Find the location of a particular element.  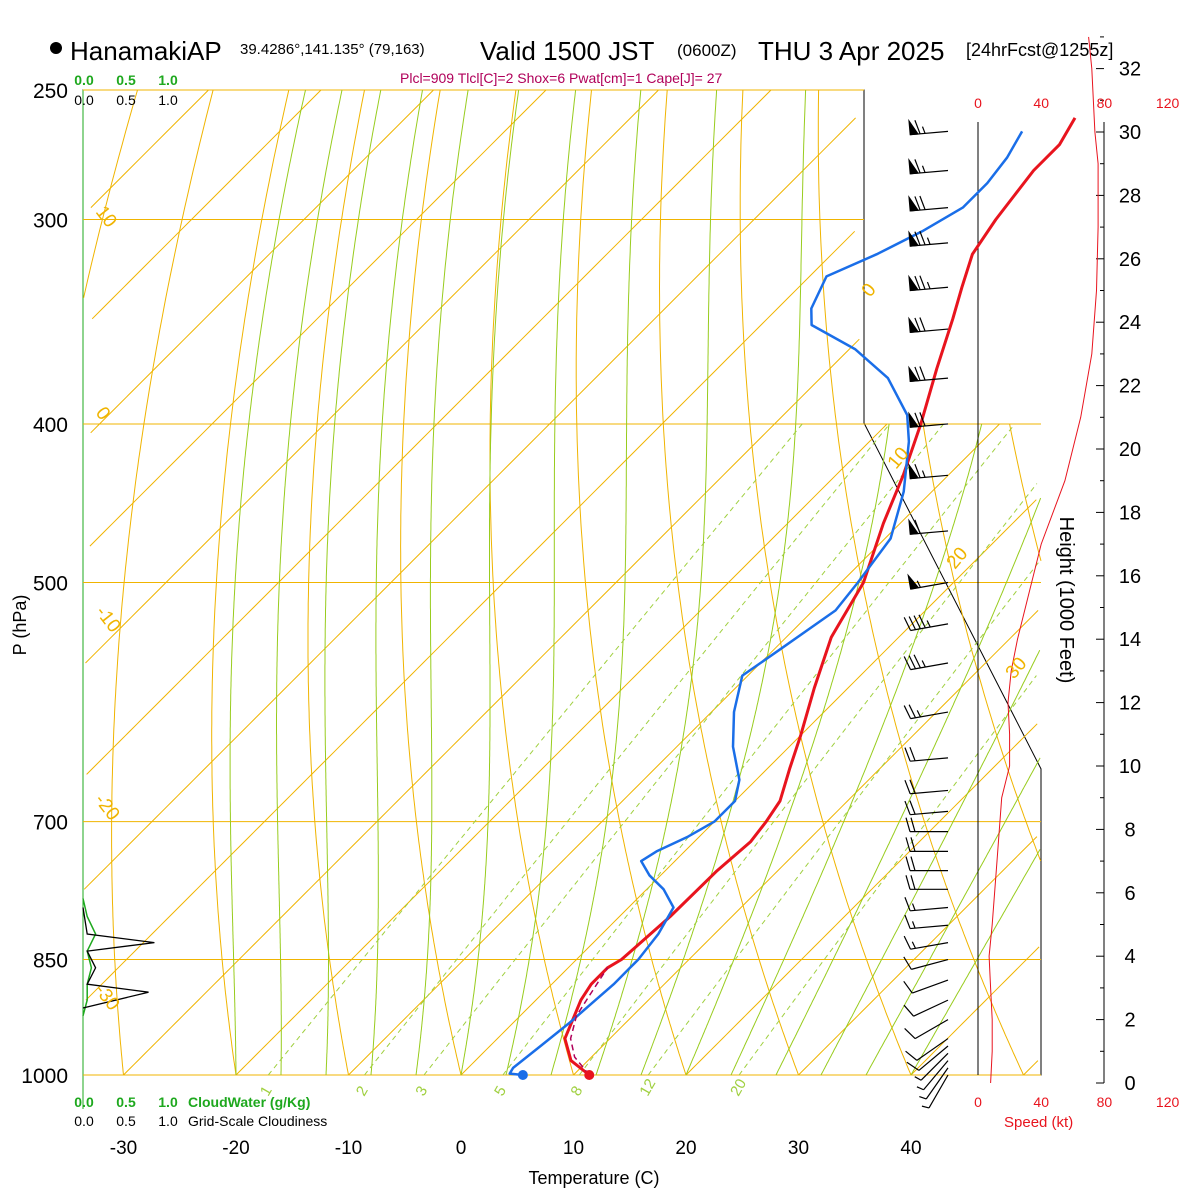

wind-speed-line is located at coordinates (1043, 560).